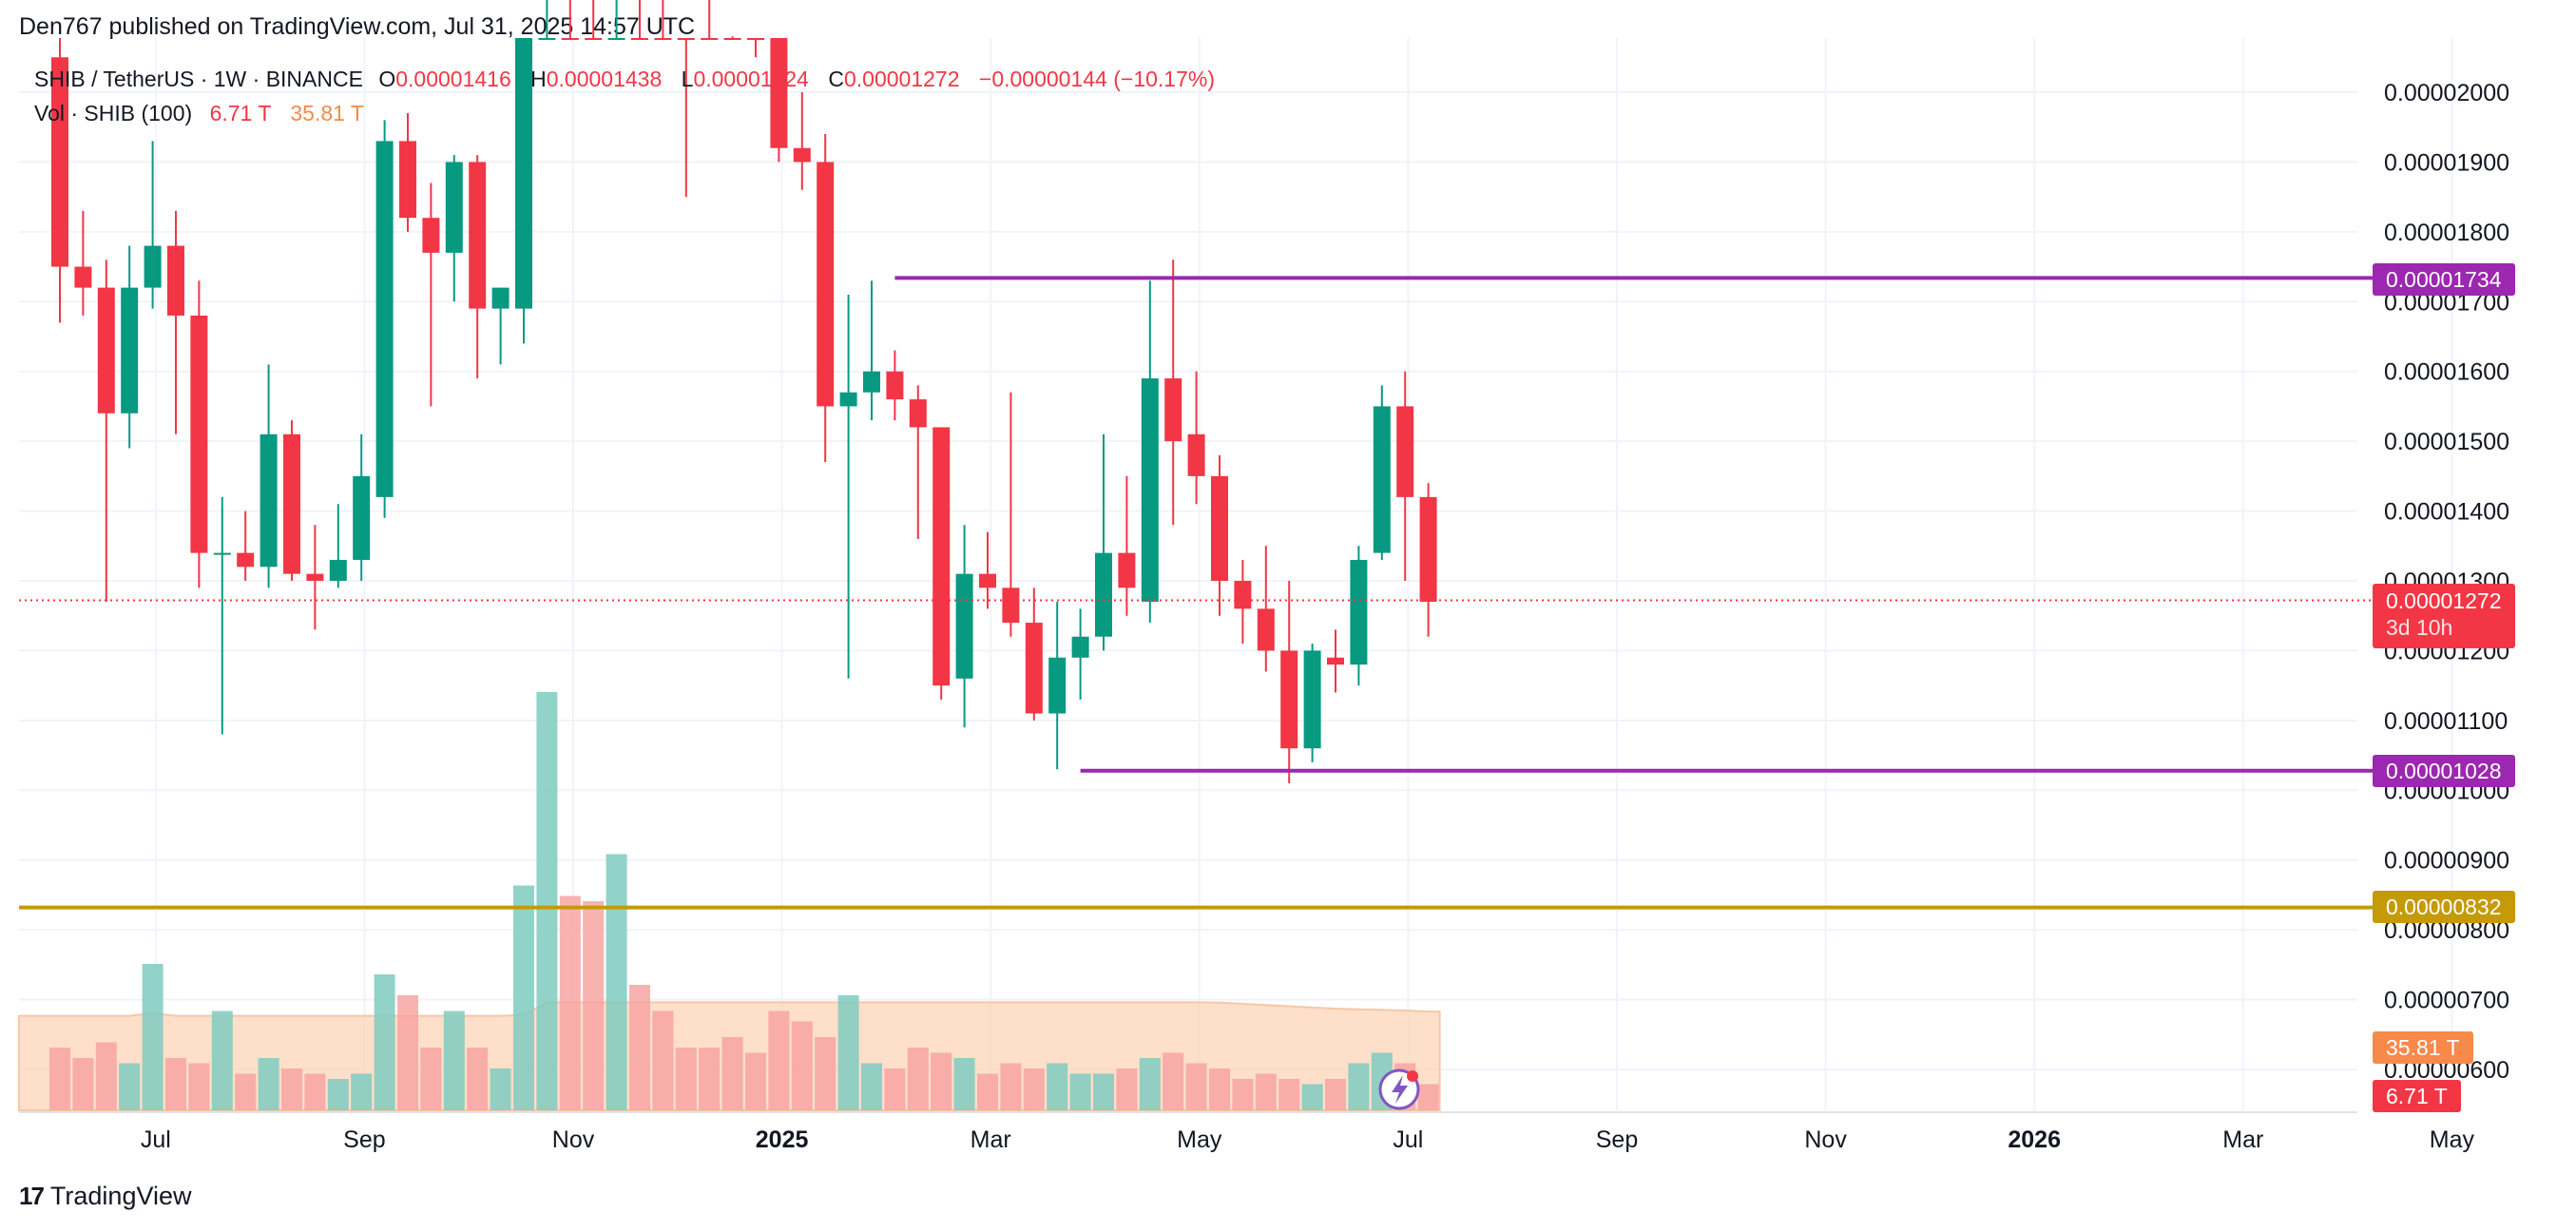 The height and width of the screenshot is (1232, 2576). I want to click on notification-dot-icon, so click(1412, 1076).